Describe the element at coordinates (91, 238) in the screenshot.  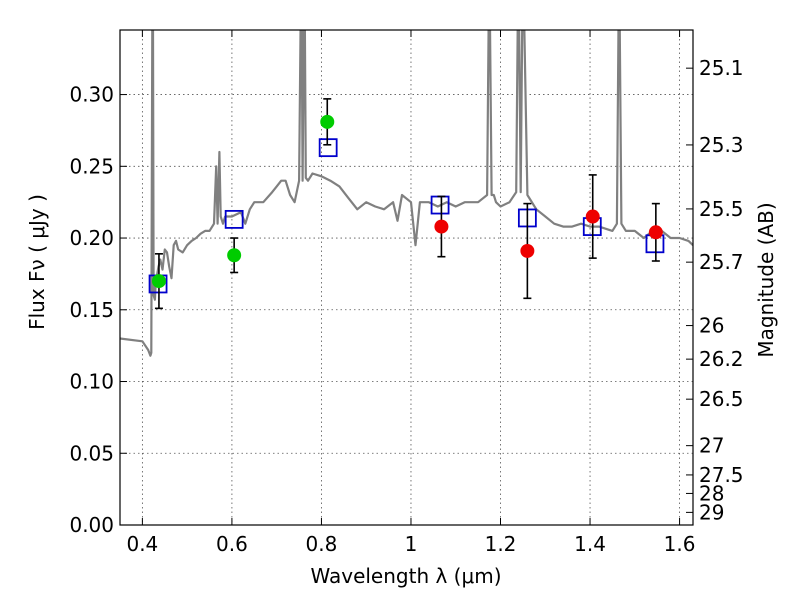
I see `y-tick-label: 0.20` at that location.